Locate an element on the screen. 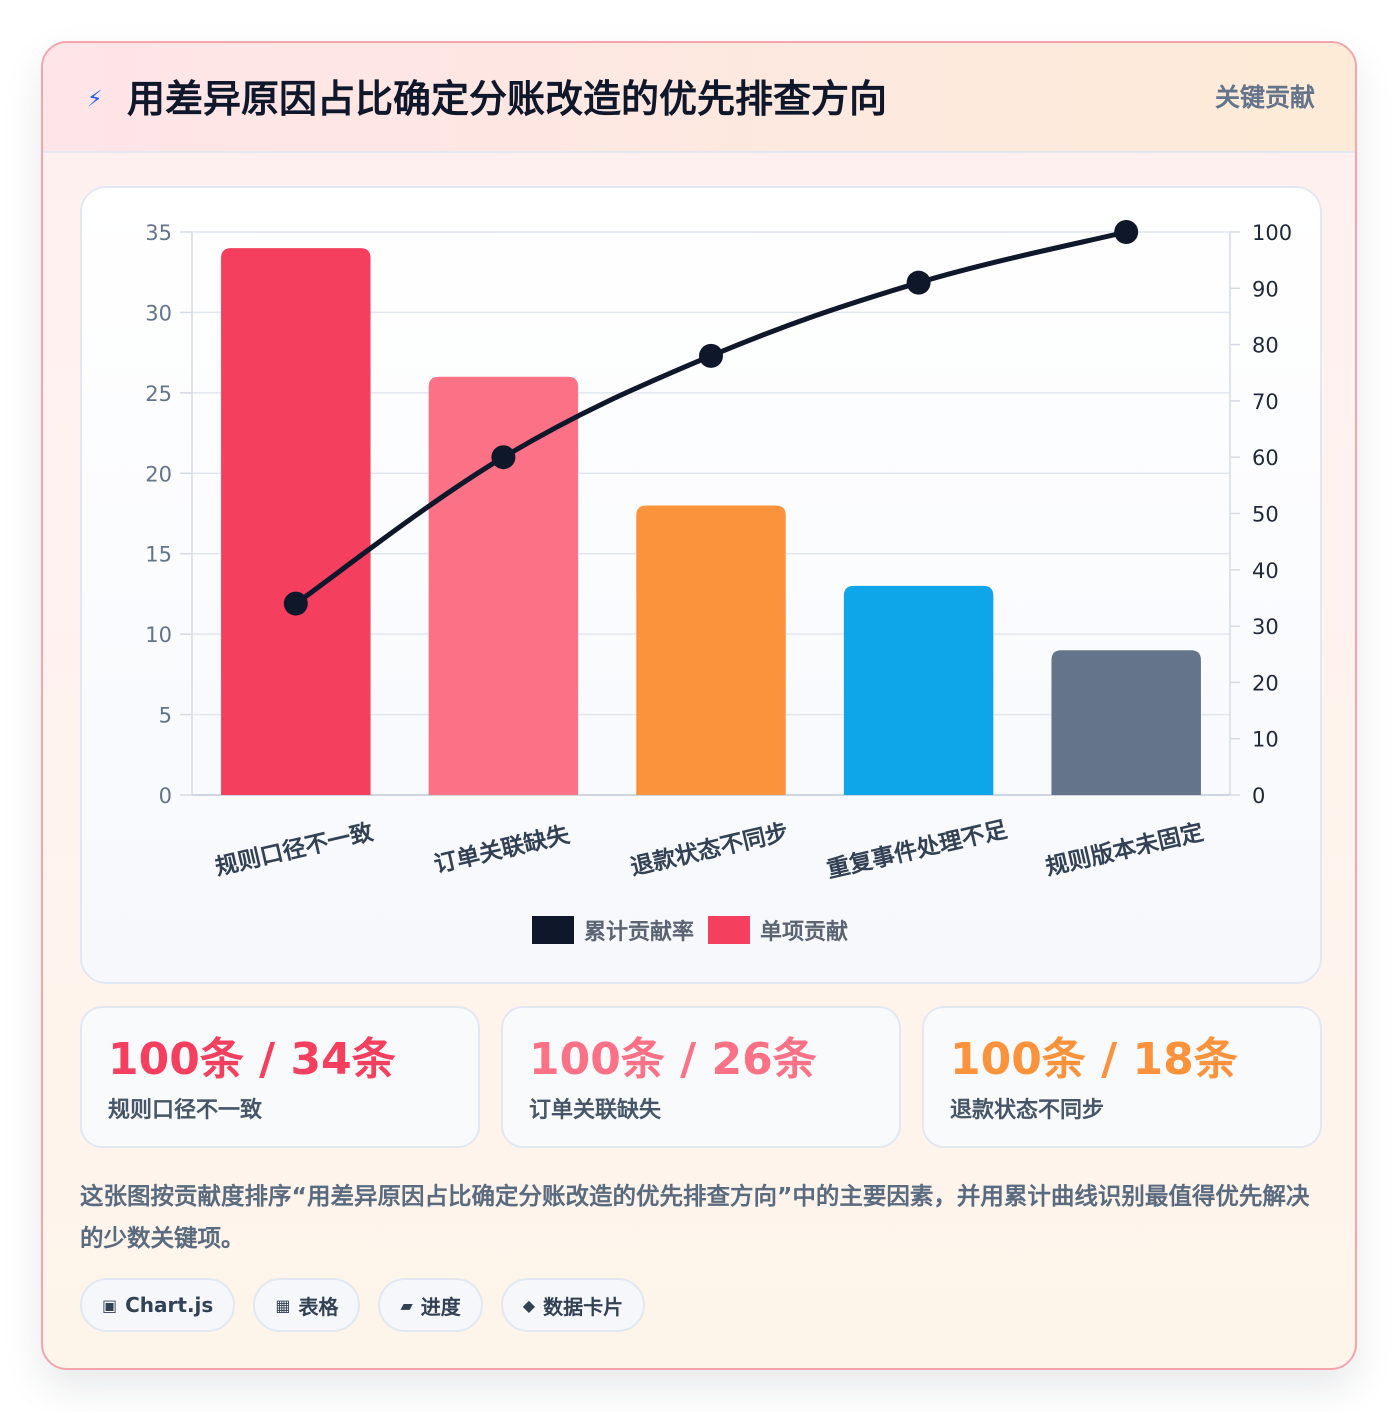 The height and width of the screenshot is (1412, 1400). x-tick-label: 退款状态不同步 is located at coordinates (709, 849).